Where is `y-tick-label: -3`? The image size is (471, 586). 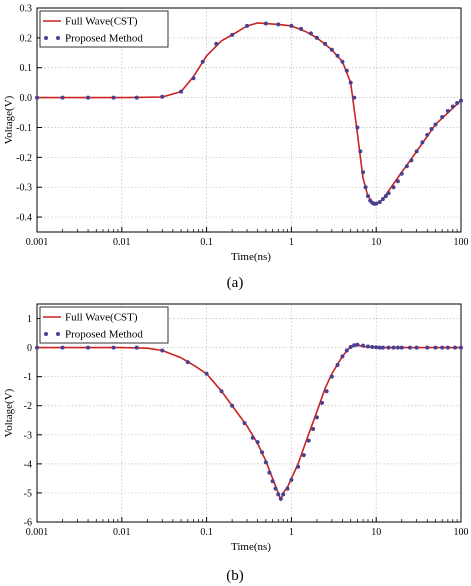
y-tick-label: -3 is located at coordinates (28, 435).